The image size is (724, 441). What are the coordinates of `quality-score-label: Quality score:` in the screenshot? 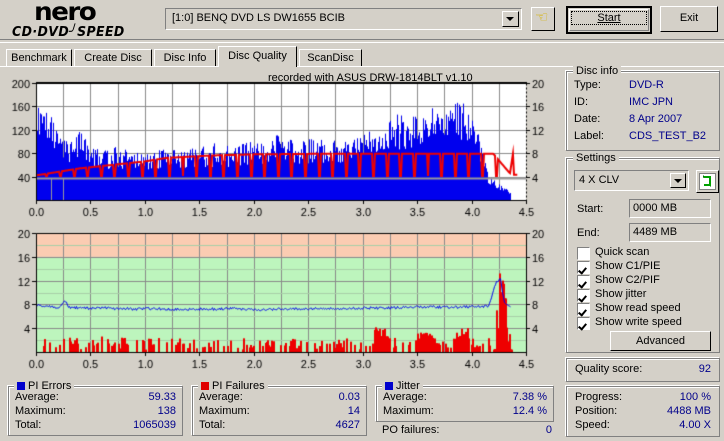 It's located at (609, 369).